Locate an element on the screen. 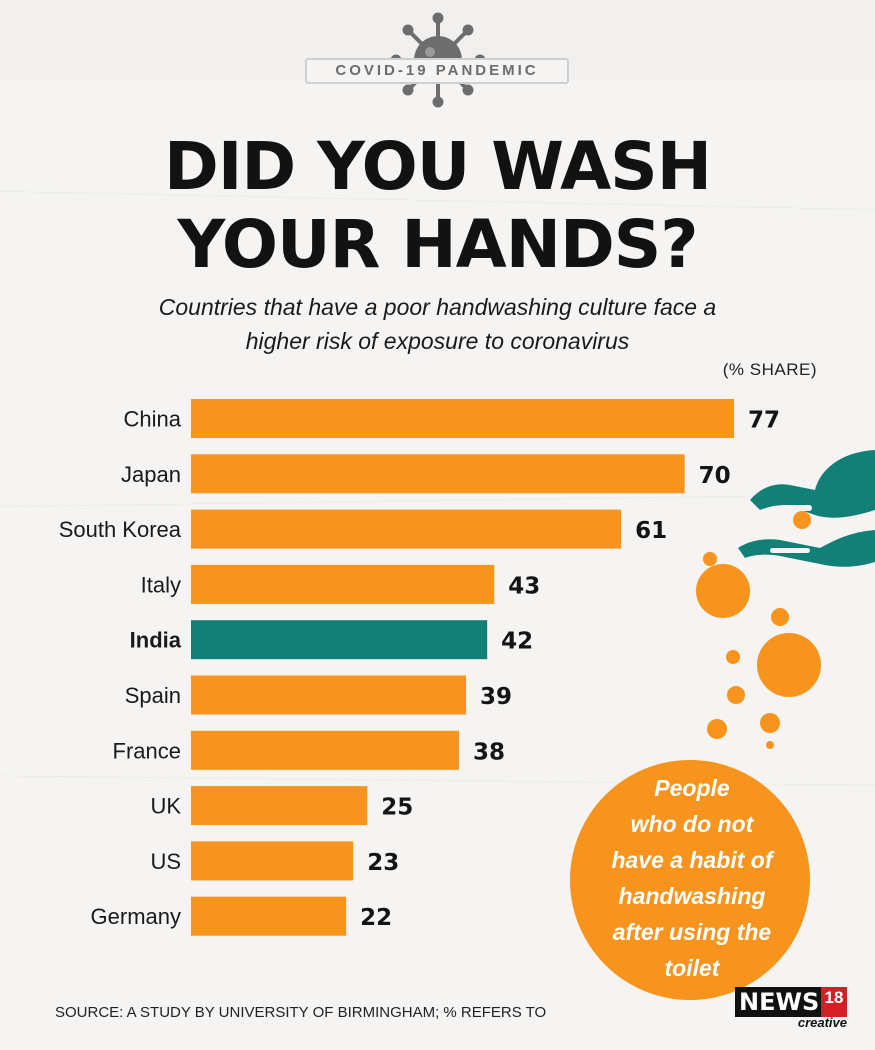 This screenshot has width=875, height=1050. bar-japan is located at coordinates (438, 474).